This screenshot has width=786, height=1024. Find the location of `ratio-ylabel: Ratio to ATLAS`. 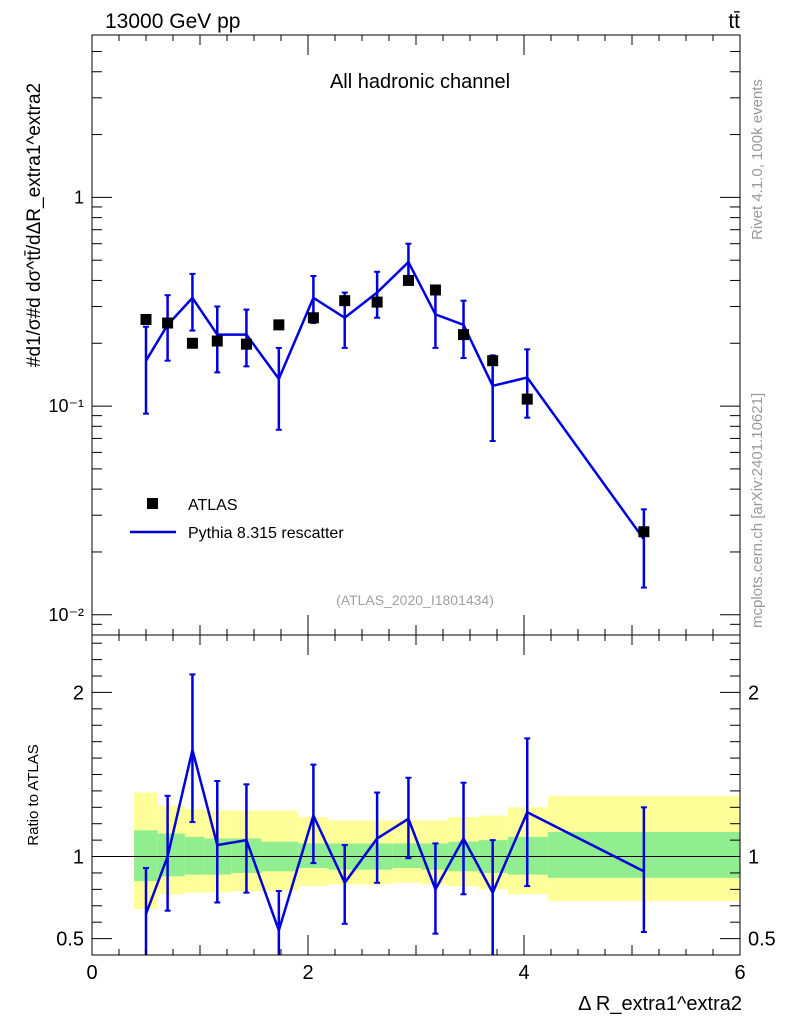

ratio-ylabel: Ratio to ATLAS is located at coordinates (33, 794).